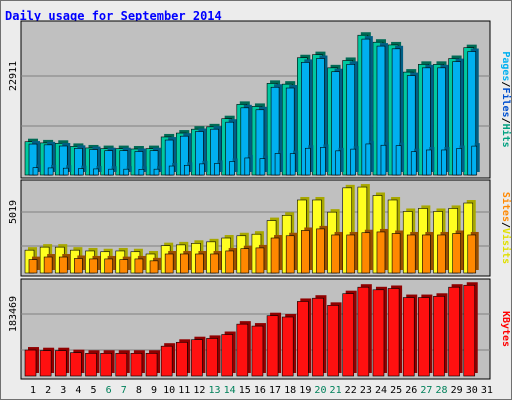 The height and width of the screenshot is (400, 512). What do you see at coordinates (124, 390) in the screenshot?
I see `day-label: 7` at bounding box center [124, 390].